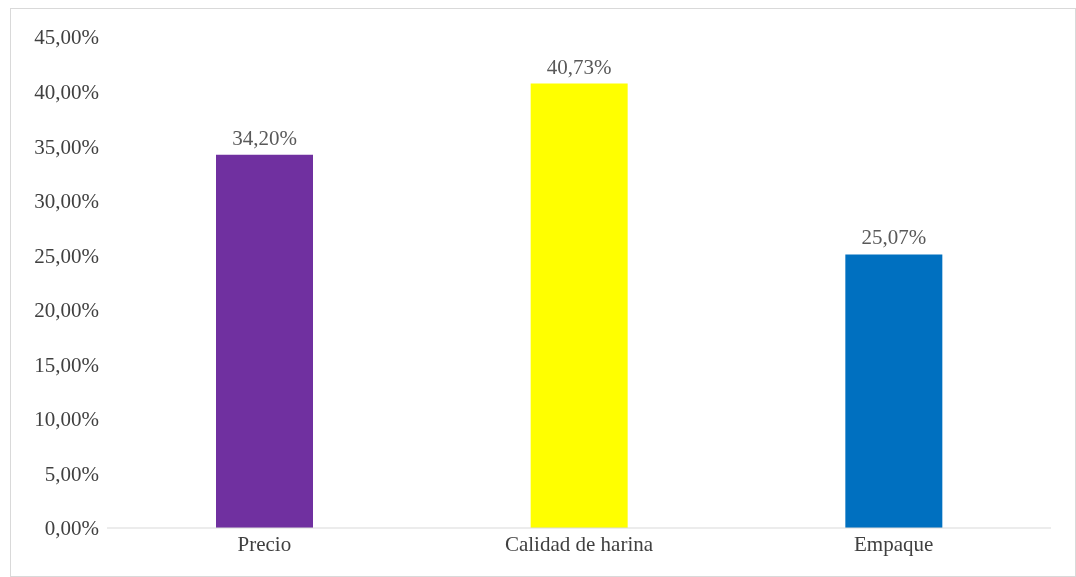 The width and height of the screenshot is (1076, 577). I want to click on y-tick-label: 0,00%, so click(71, 528).